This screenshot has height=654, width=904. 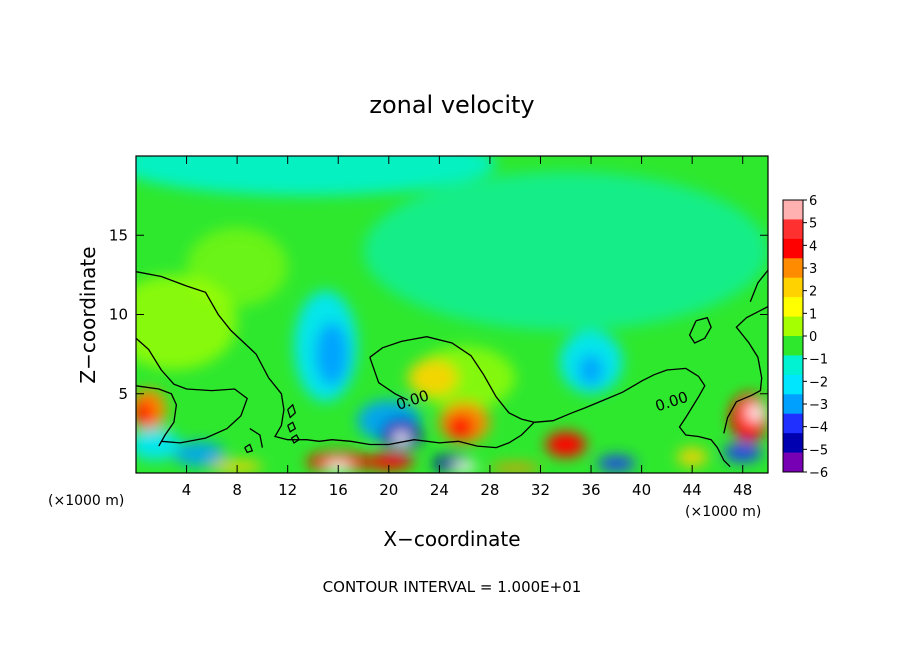 What do you see at coordinates (805, 337) in the screenshot?
I see `colorbar: 6 5 4 3 2 1 0 −1 −2 −3 −4 −5 −6` at bounding box center [805, 337].